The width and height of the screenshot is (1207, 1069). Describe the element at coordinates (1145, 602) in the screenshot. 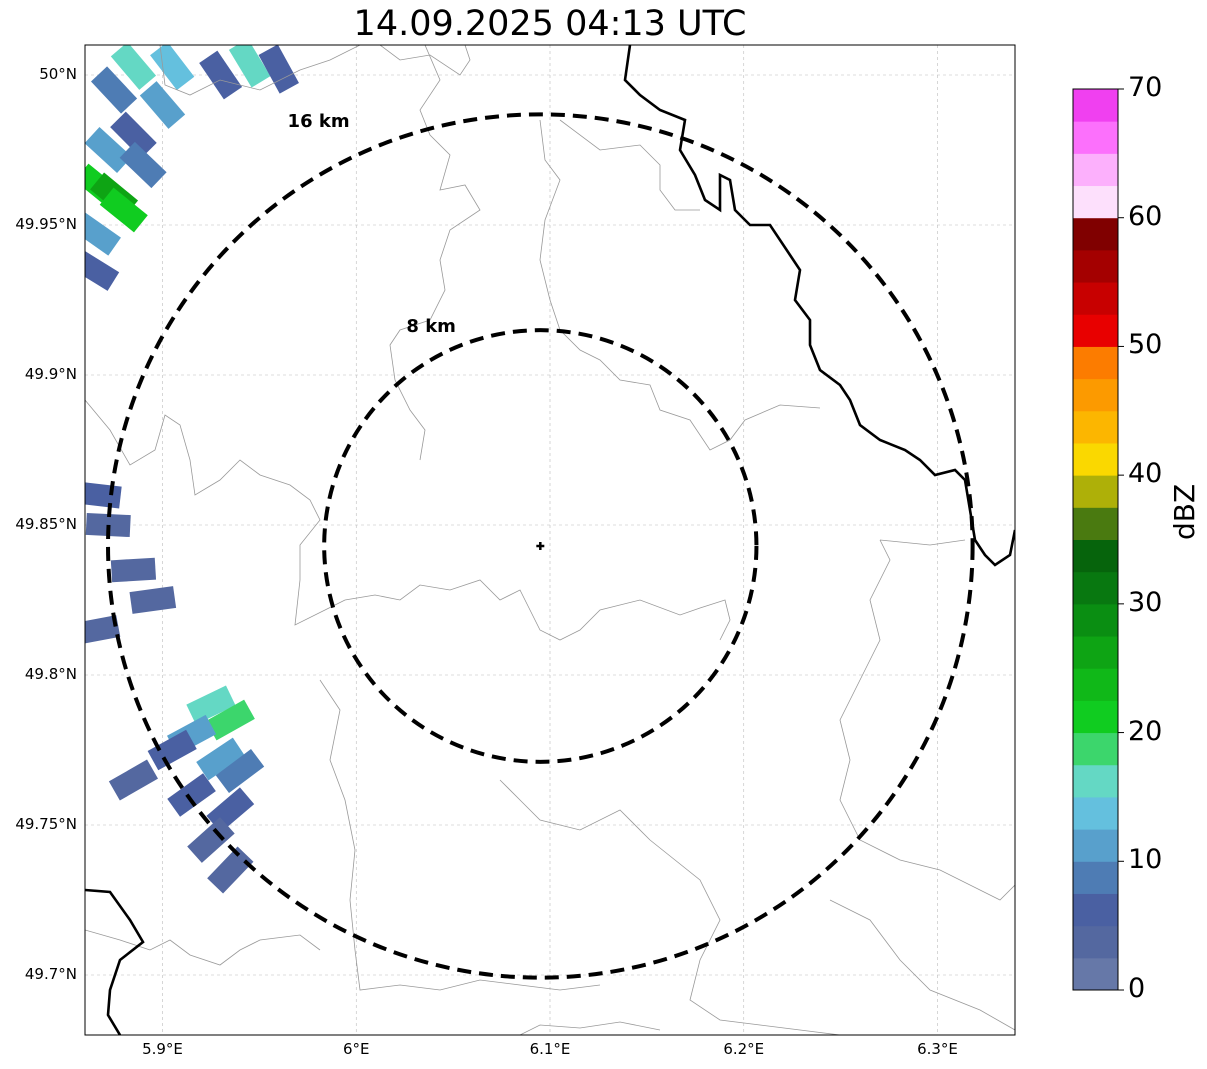

I see `colorbar-tick-label: 30` at that location.